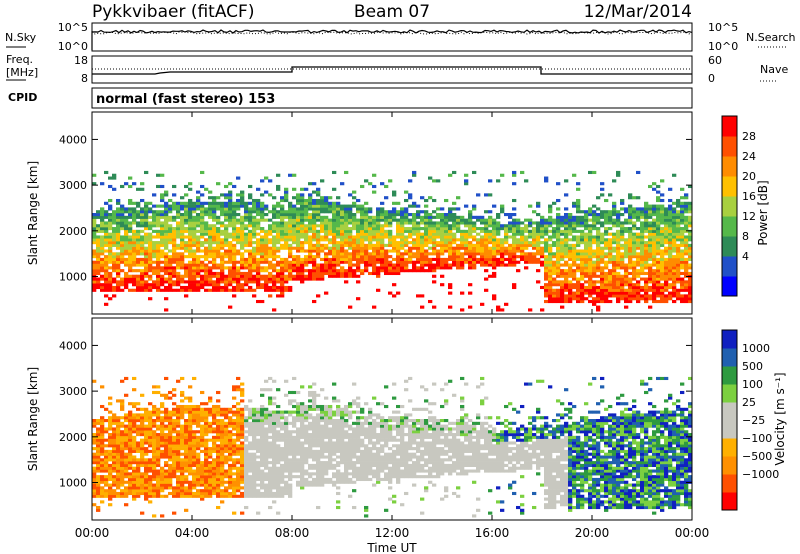 This screenshot has height=554, width=800. What do you see at coordinates (749, 176) in the screenshot?
I see `colorbar-tick-label: 20` at bounding box center [749, 176].